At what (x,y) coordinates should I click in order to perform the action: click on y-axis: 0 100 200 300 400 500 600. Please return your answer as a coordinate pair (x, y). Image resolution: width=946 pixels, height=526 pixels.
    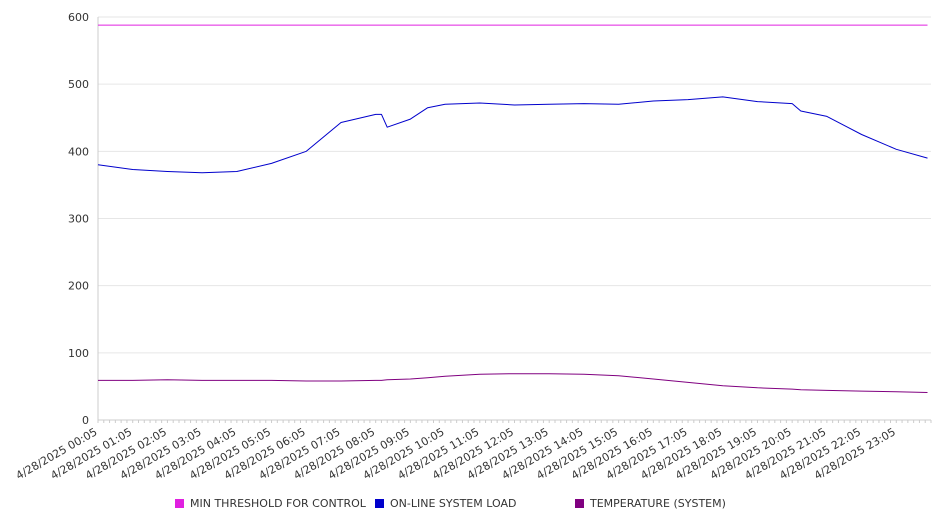
    Looking at the image, I should click on (83, 219).